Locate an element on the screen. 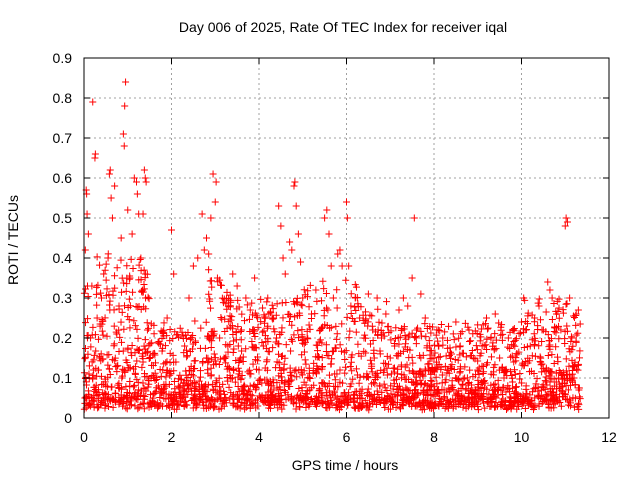 This screenshot has height=480, width=640. y-axis-label: ROTI / TECUs is located at coordinates (13, 240).